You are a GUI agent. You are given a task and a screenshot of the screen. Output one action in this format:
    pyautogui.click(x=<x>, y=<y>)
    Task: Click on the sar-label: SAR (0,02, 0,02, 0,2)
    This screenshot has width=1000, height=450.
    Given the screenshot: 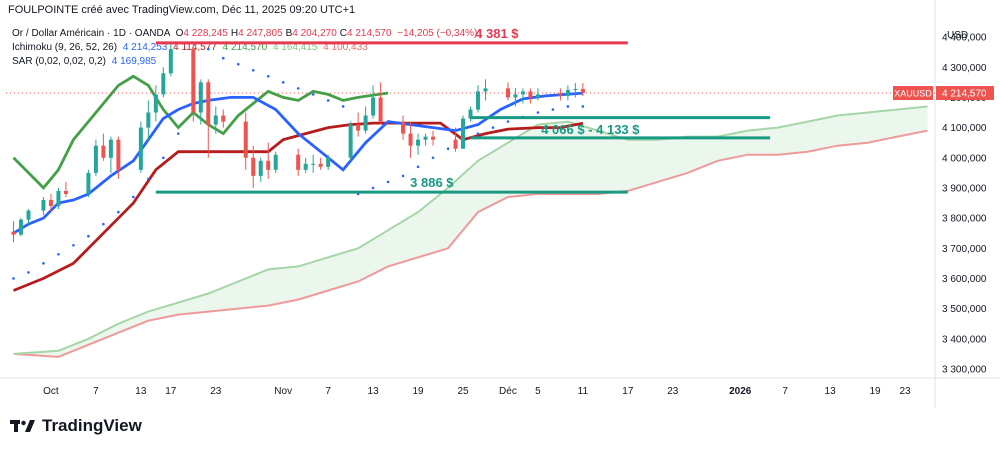 What is the action you would take?
    pyautogui.click(x=59, y=61)
    